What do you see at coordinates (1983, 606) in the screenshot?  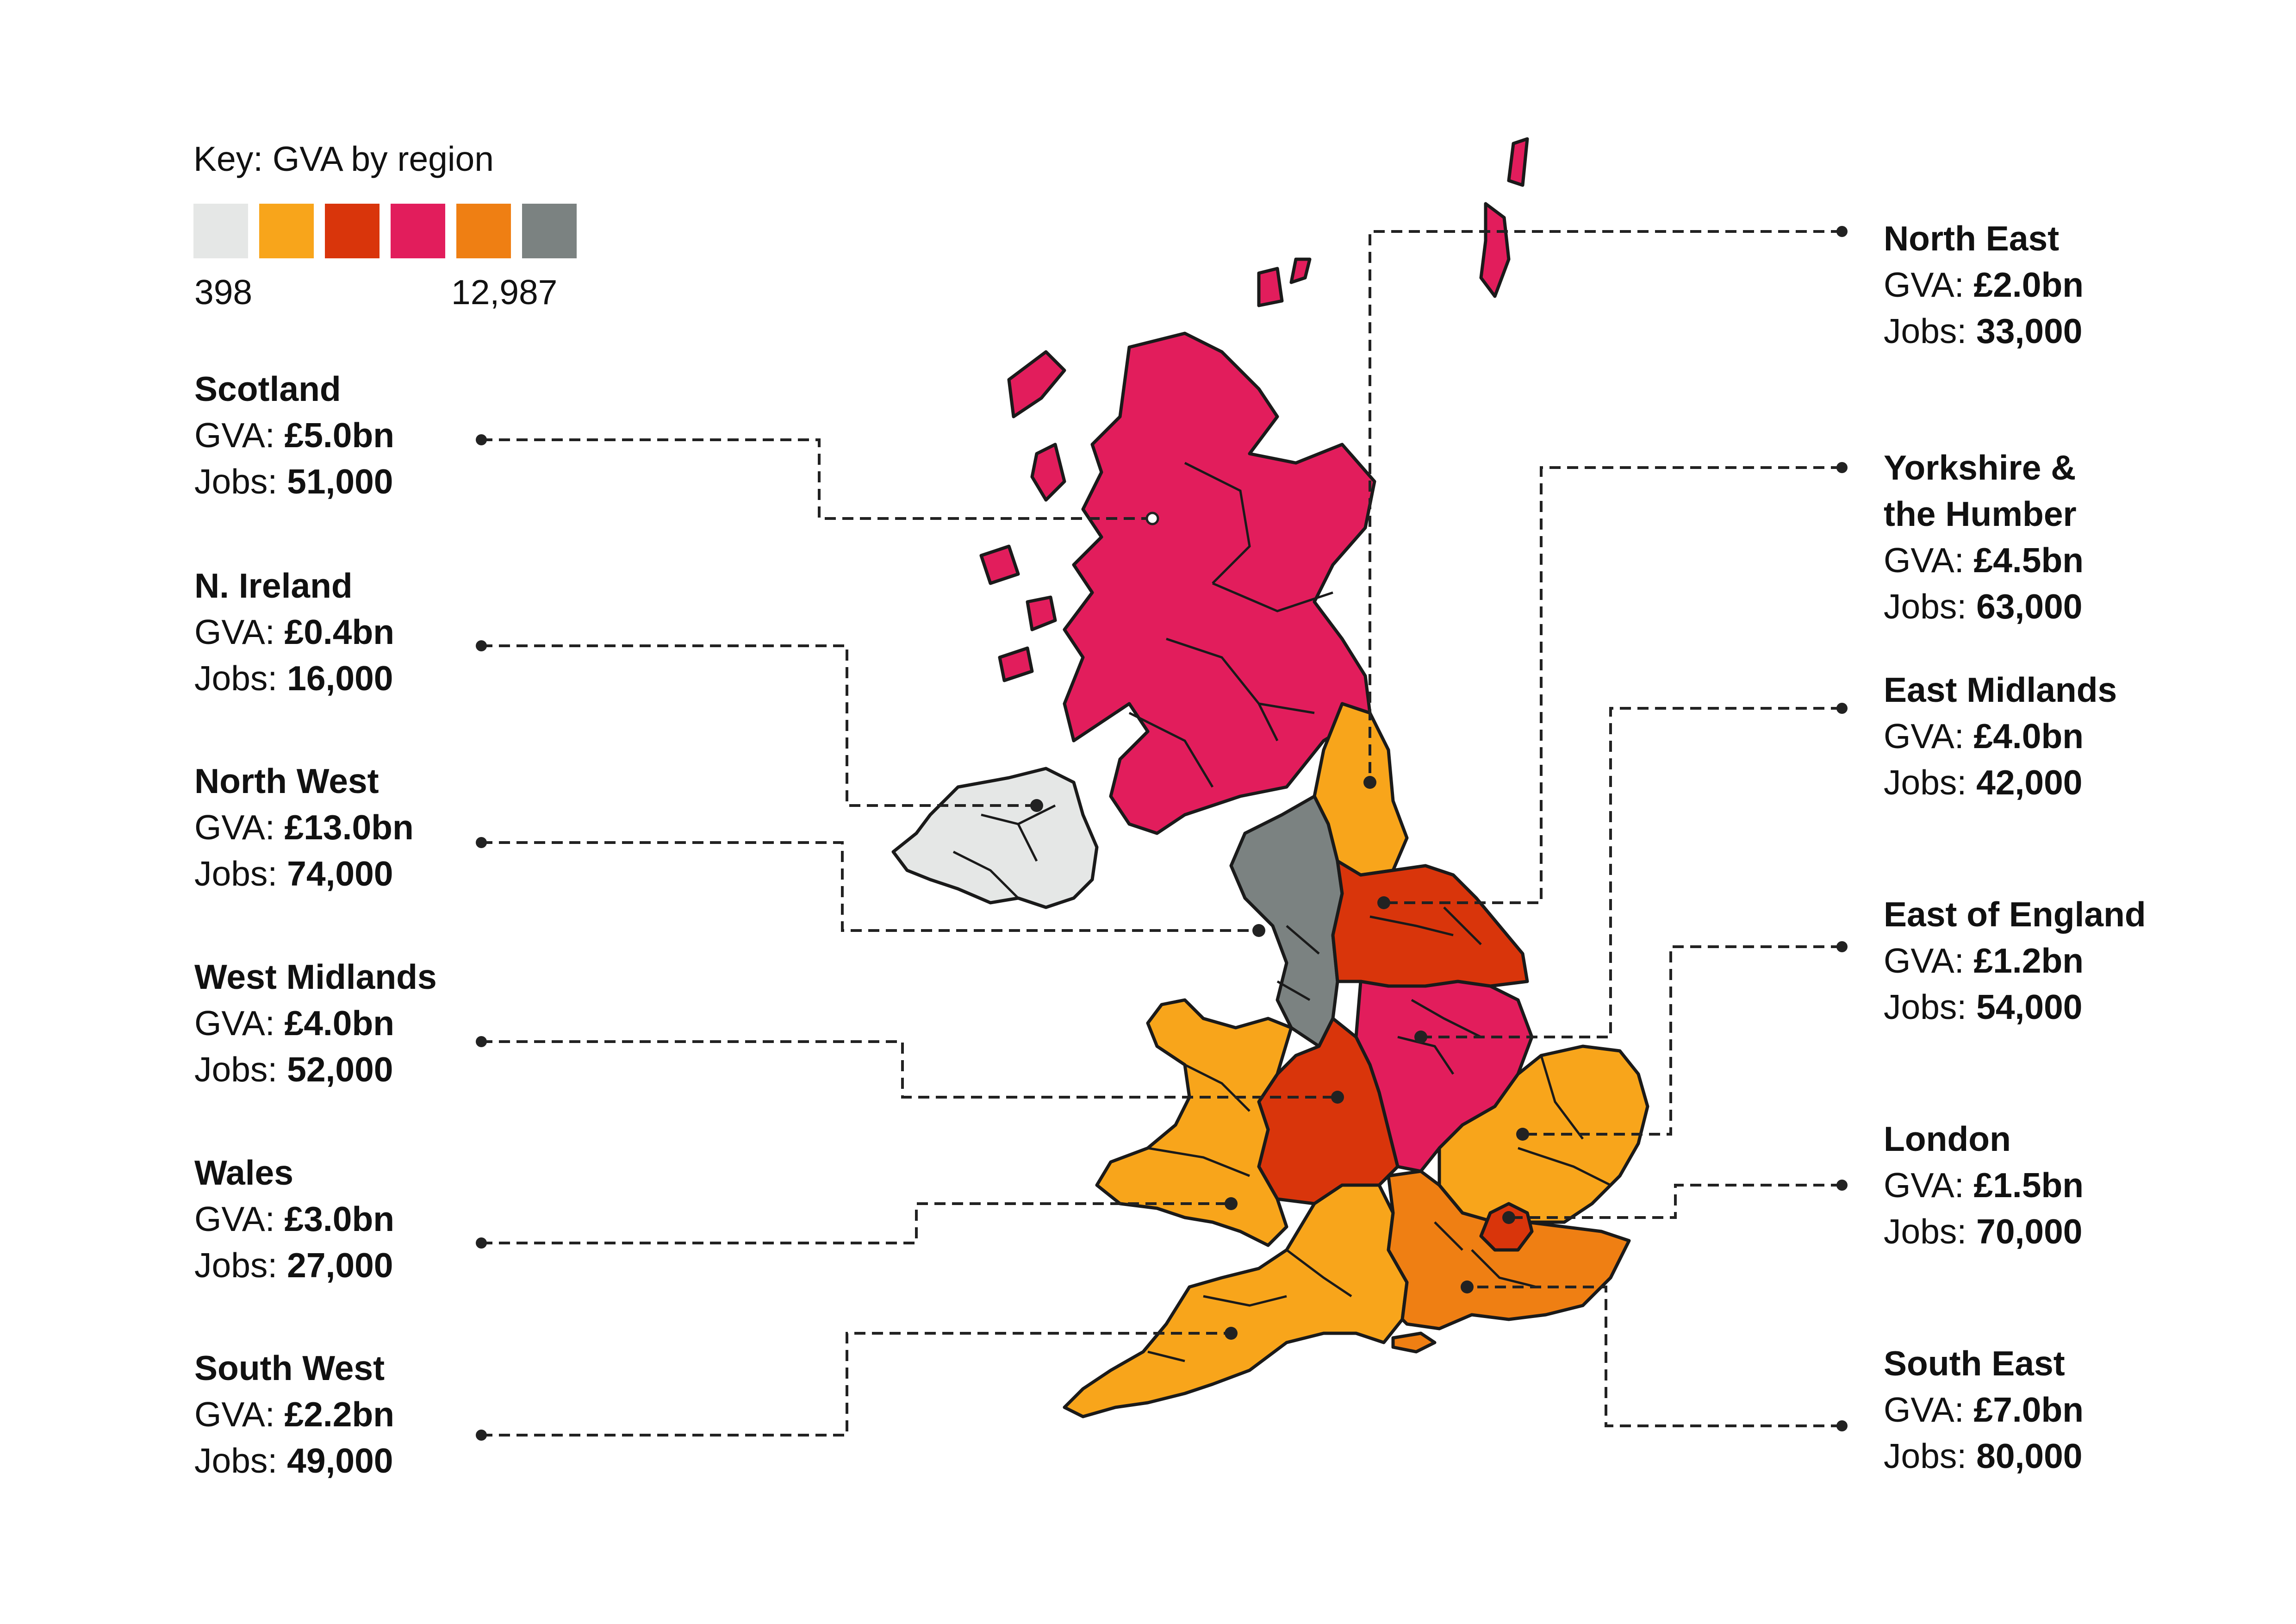 I see `label-yorkshire-jobs: Jobs: 63,000` at bounding box center [1983, 606].